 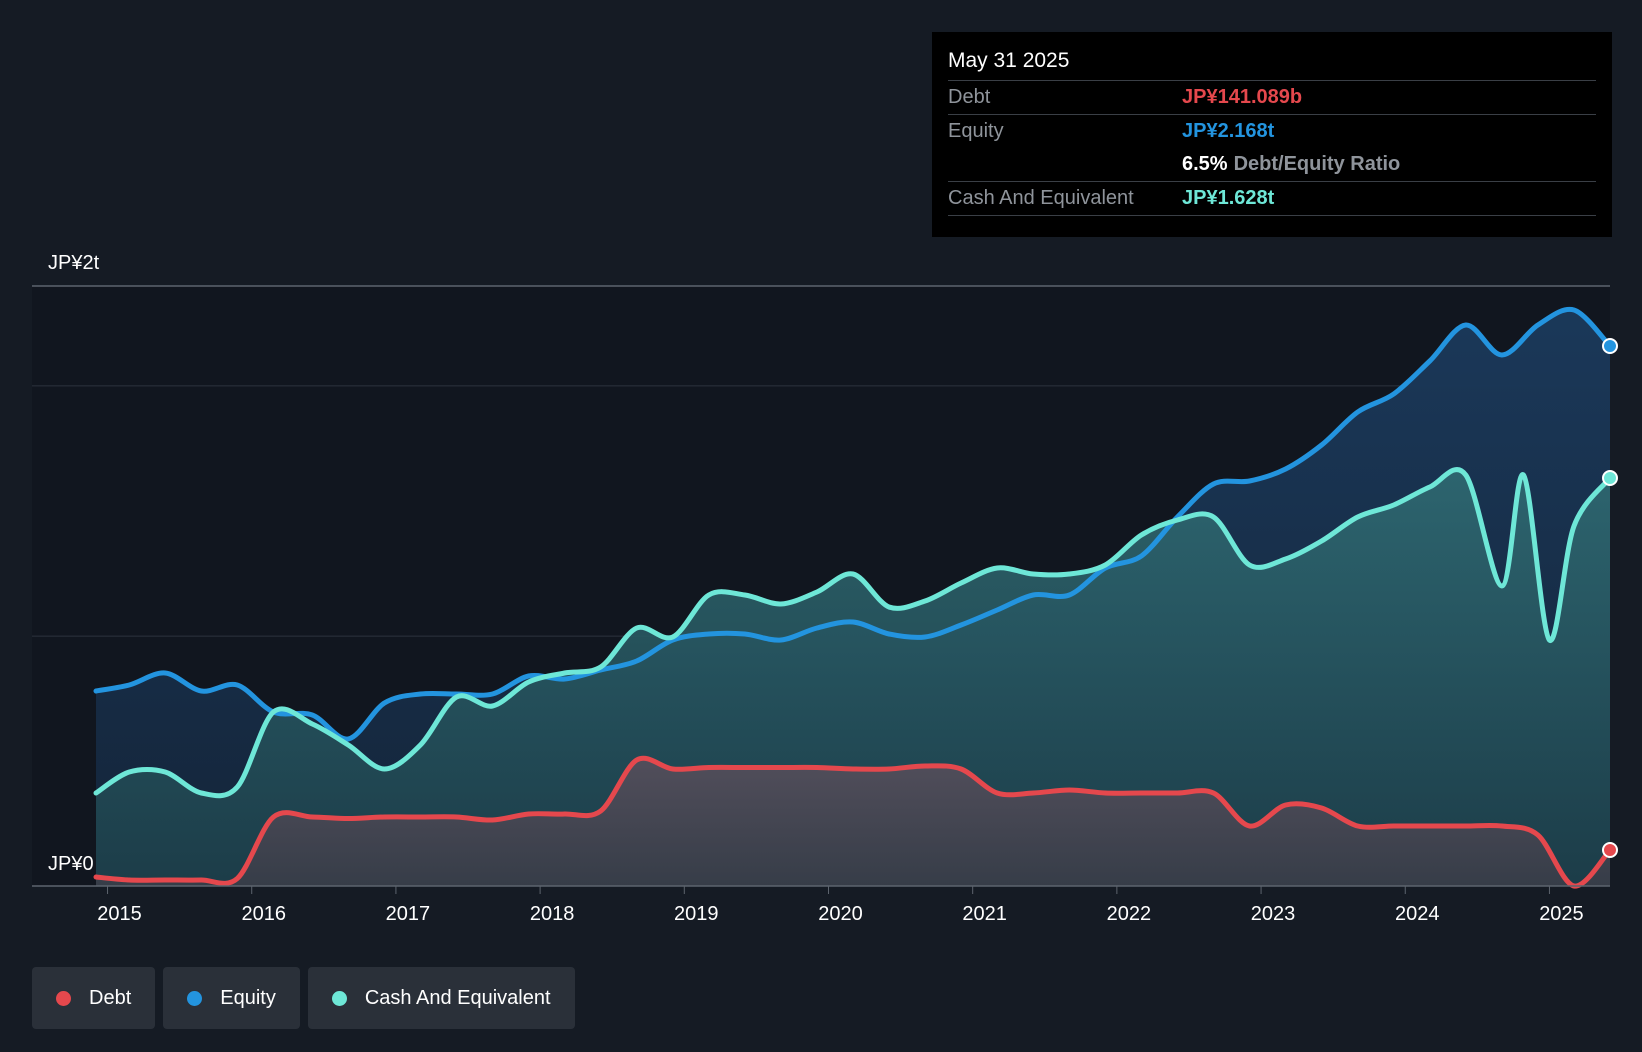 What do you see at coordinates (1610, 346) in the screenshot?
I see `equity-endpoint` at bounding box center [1610, 346].